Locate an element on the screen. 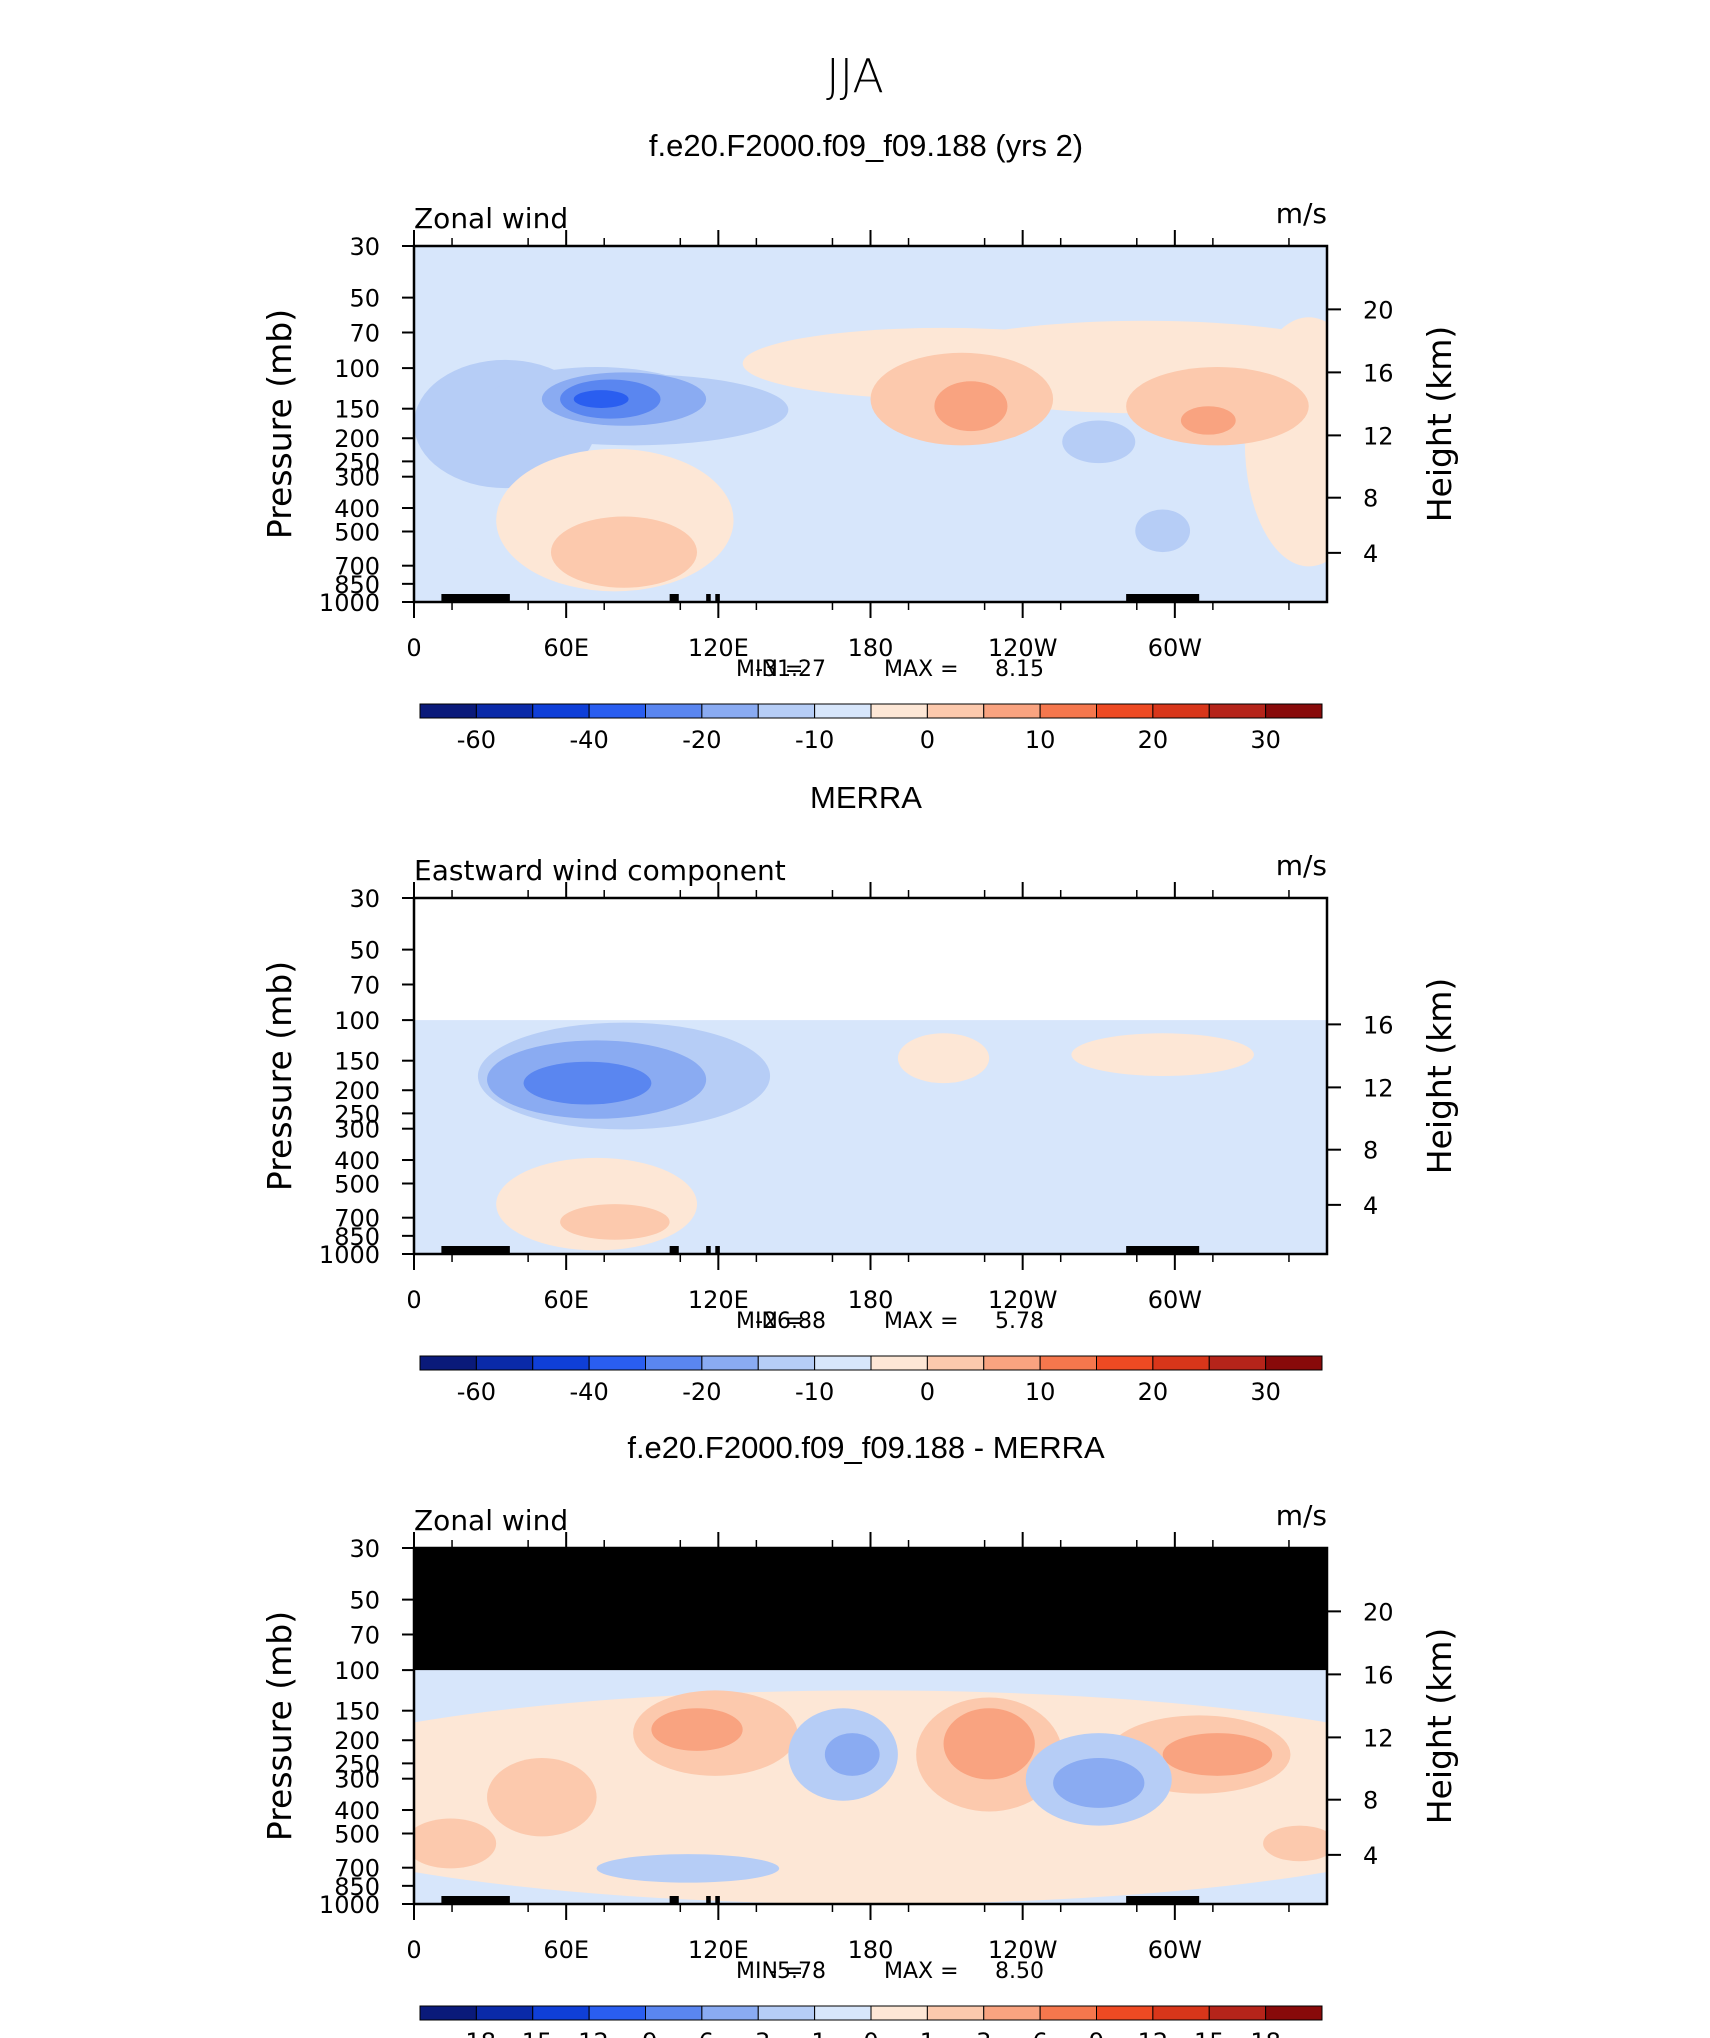 This screenshot has width=1710, height=2038. y-tick-label: 200 is located at coordinates (357, 1741).